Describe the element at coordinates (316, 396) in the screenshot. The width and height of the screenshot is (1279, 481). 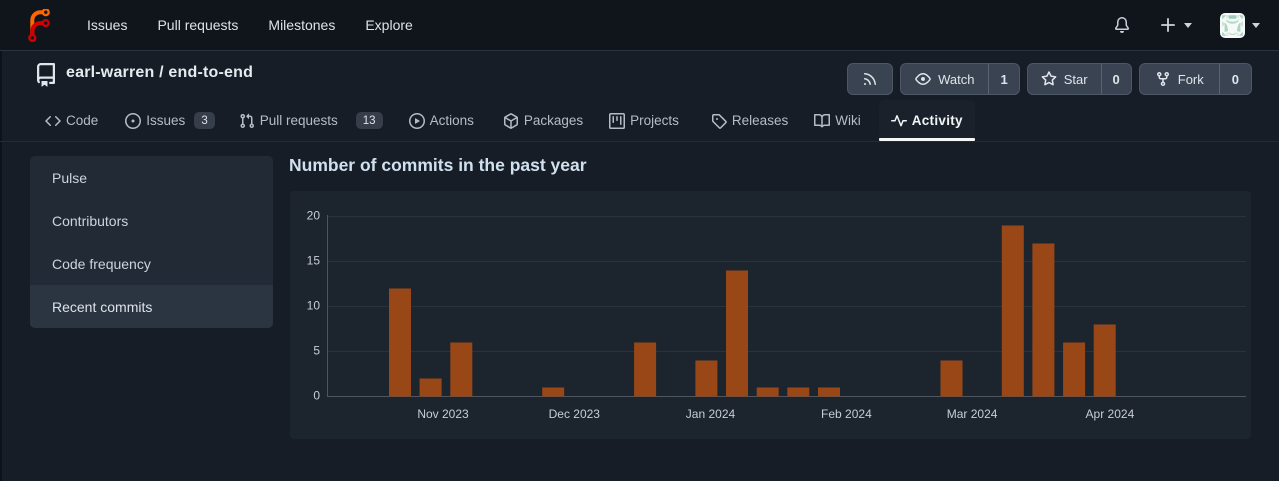
I see `svg-text: 0` at that location.